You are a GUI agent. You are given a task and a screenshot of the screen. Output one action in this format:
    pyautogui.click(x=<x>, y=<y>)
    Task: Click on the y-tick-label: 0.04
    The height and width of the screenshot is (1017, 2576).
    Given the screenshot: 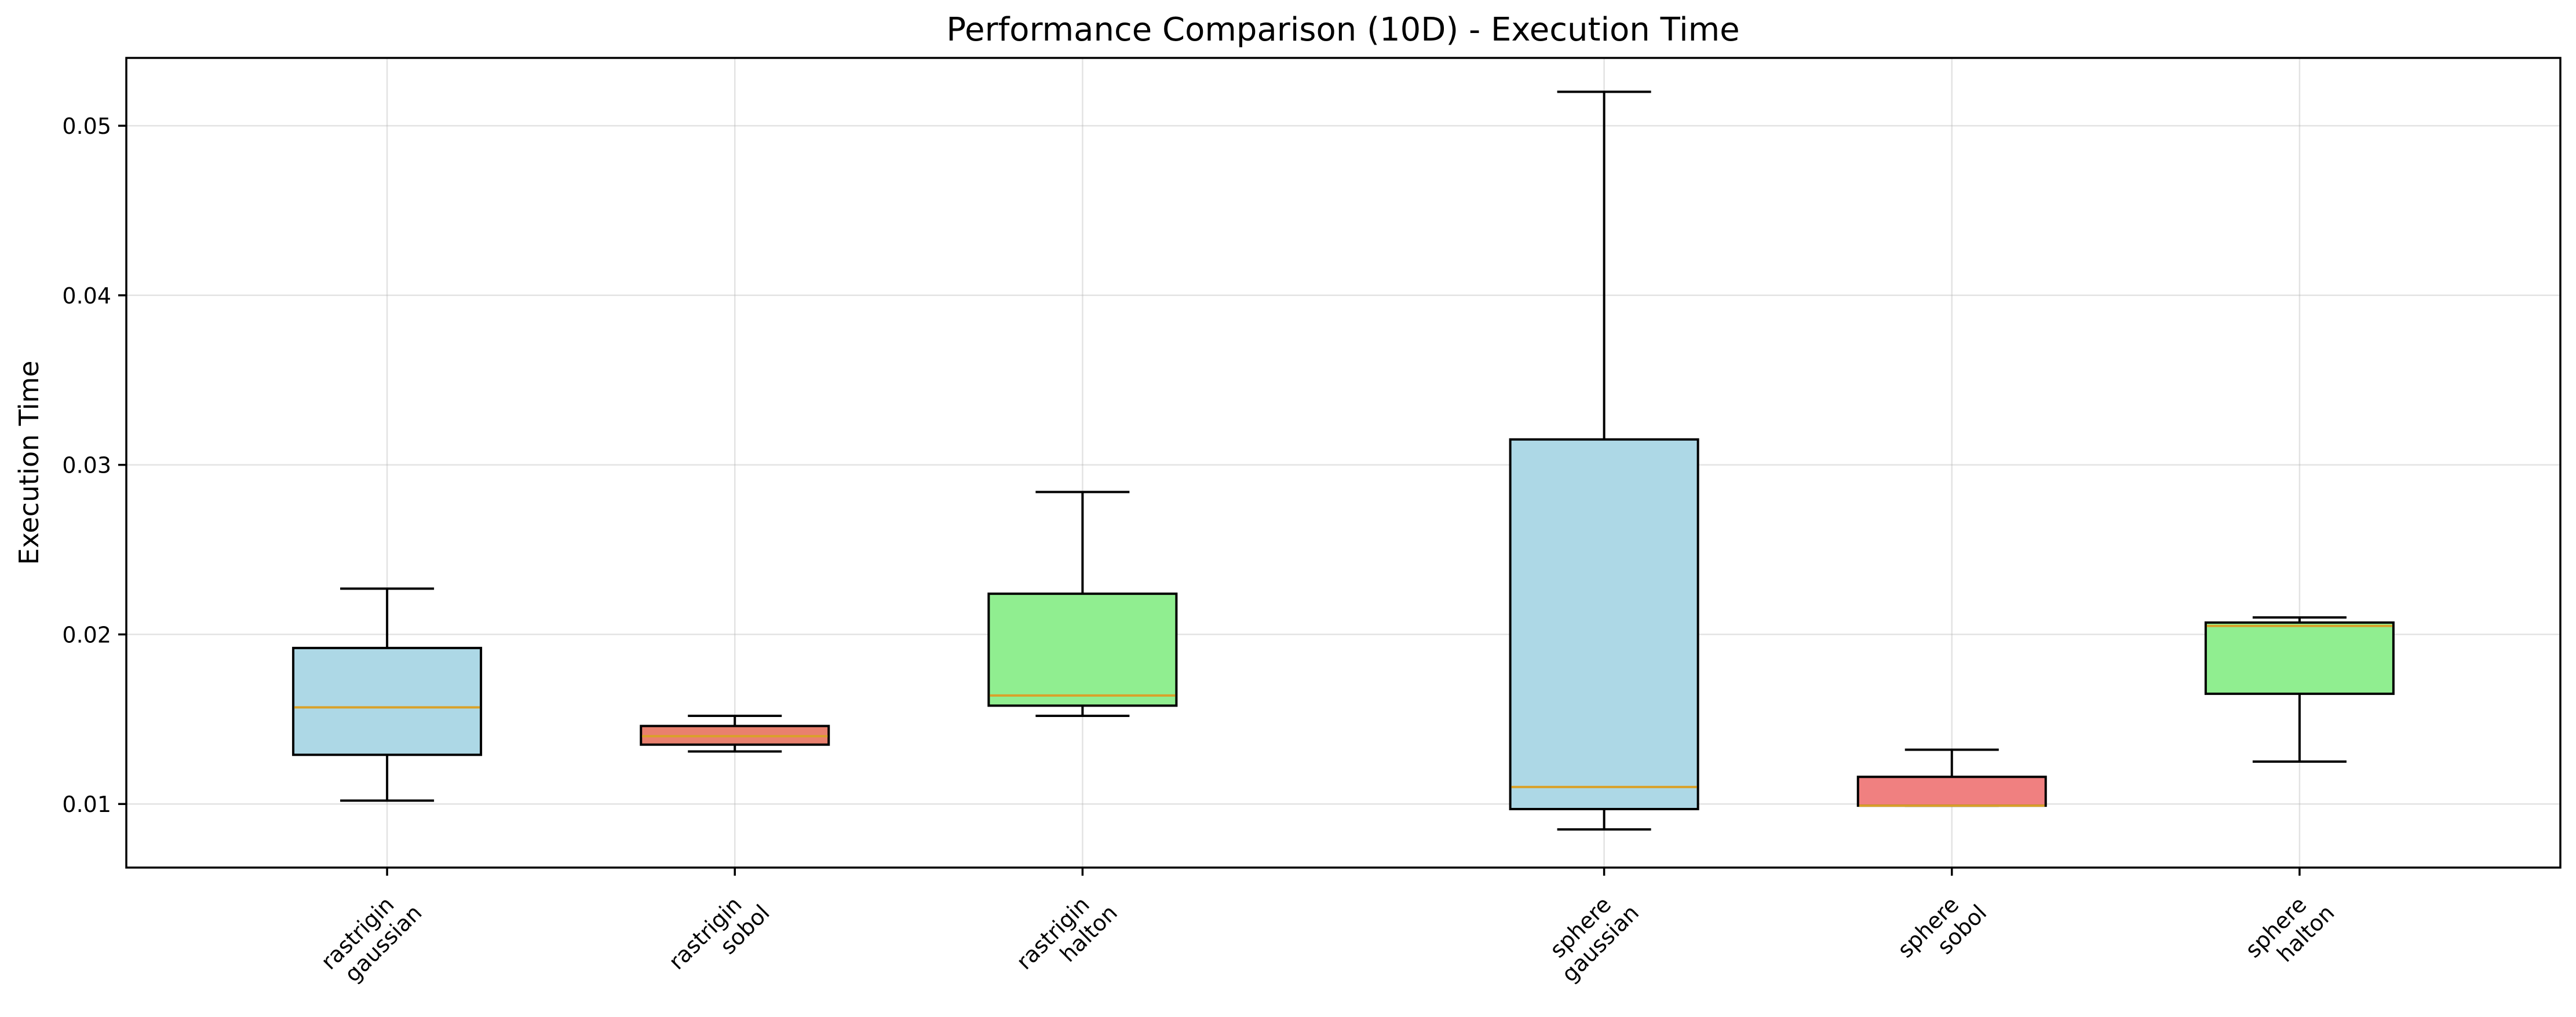 What is the action you would take?
    pyautogui.click(x=86, y=296)
    